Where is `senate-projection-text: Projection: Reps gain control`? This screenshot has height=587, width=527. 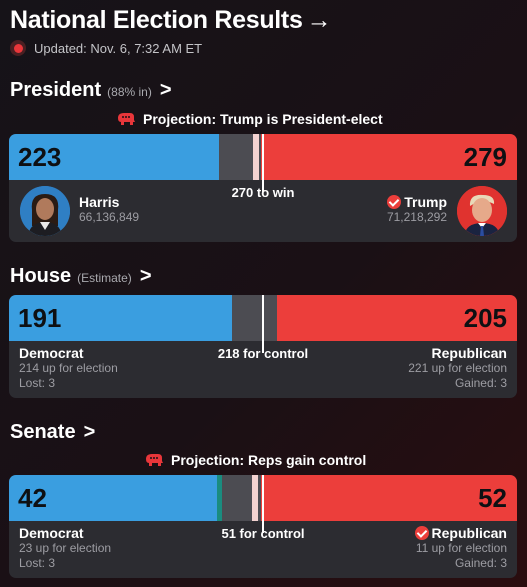 senate-projection-text: Projection: Reps gain control is located at coordinates (269, 460).